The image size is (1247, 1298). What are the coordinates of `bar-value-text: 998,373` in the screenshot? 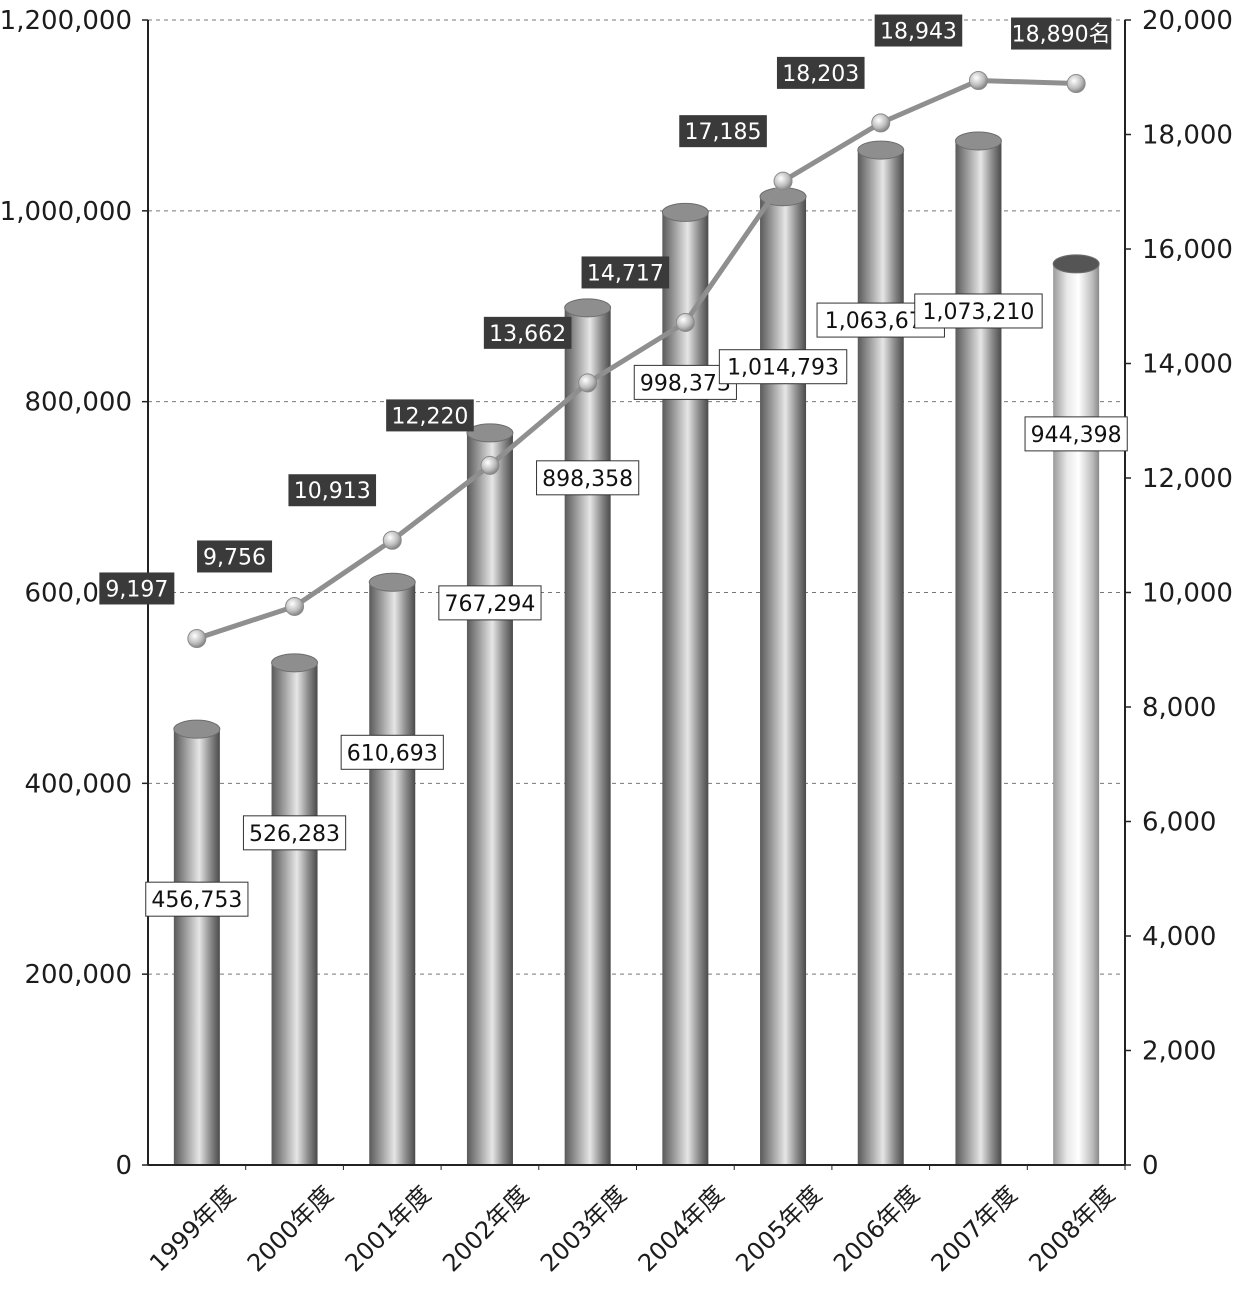 It's located at (685, 383).